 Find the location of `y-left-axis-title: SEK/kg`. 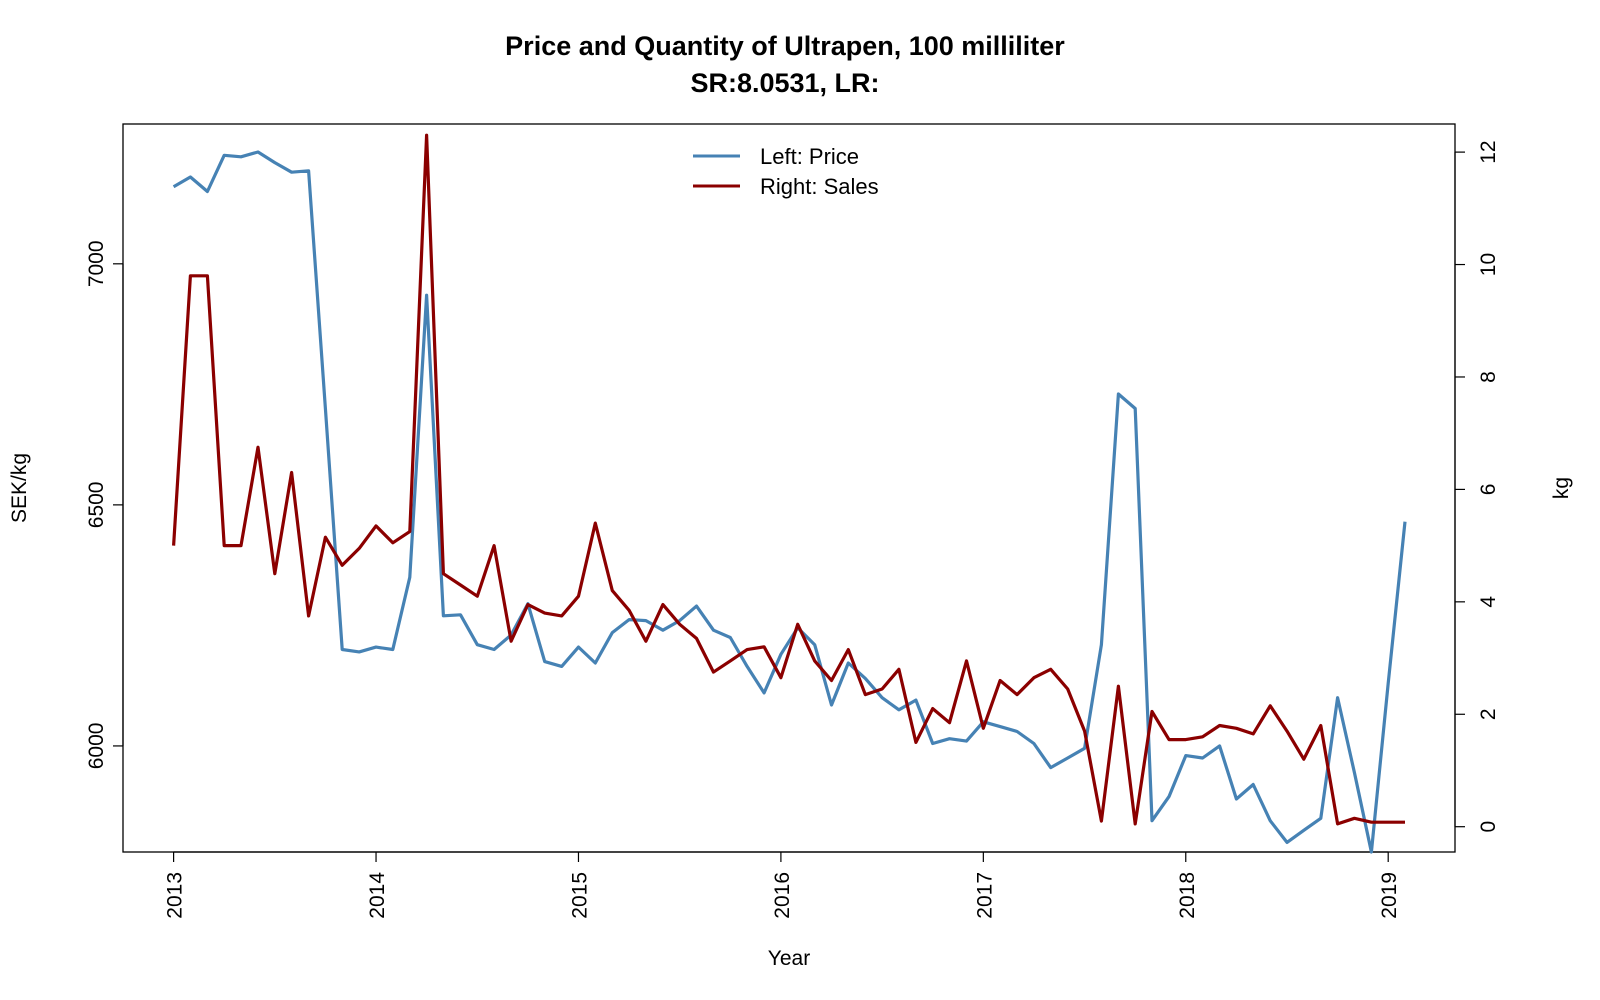

y-left-axis-title: SEK/kg is located at coordinates (19, 488).